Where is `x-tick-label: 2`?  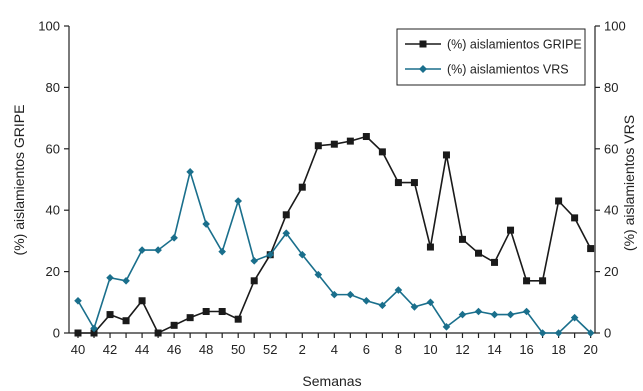
x-tick-label: 2 is located at coordinates (302, 349).